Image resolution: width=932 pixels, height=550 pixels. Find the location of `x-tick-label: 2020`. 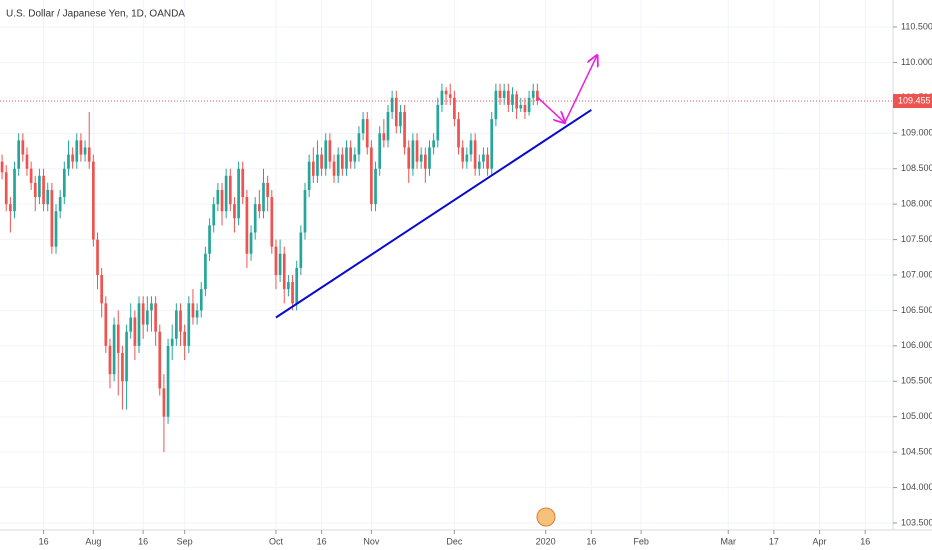

x-tick-label: 2020 is located at coordinates (546, 541).